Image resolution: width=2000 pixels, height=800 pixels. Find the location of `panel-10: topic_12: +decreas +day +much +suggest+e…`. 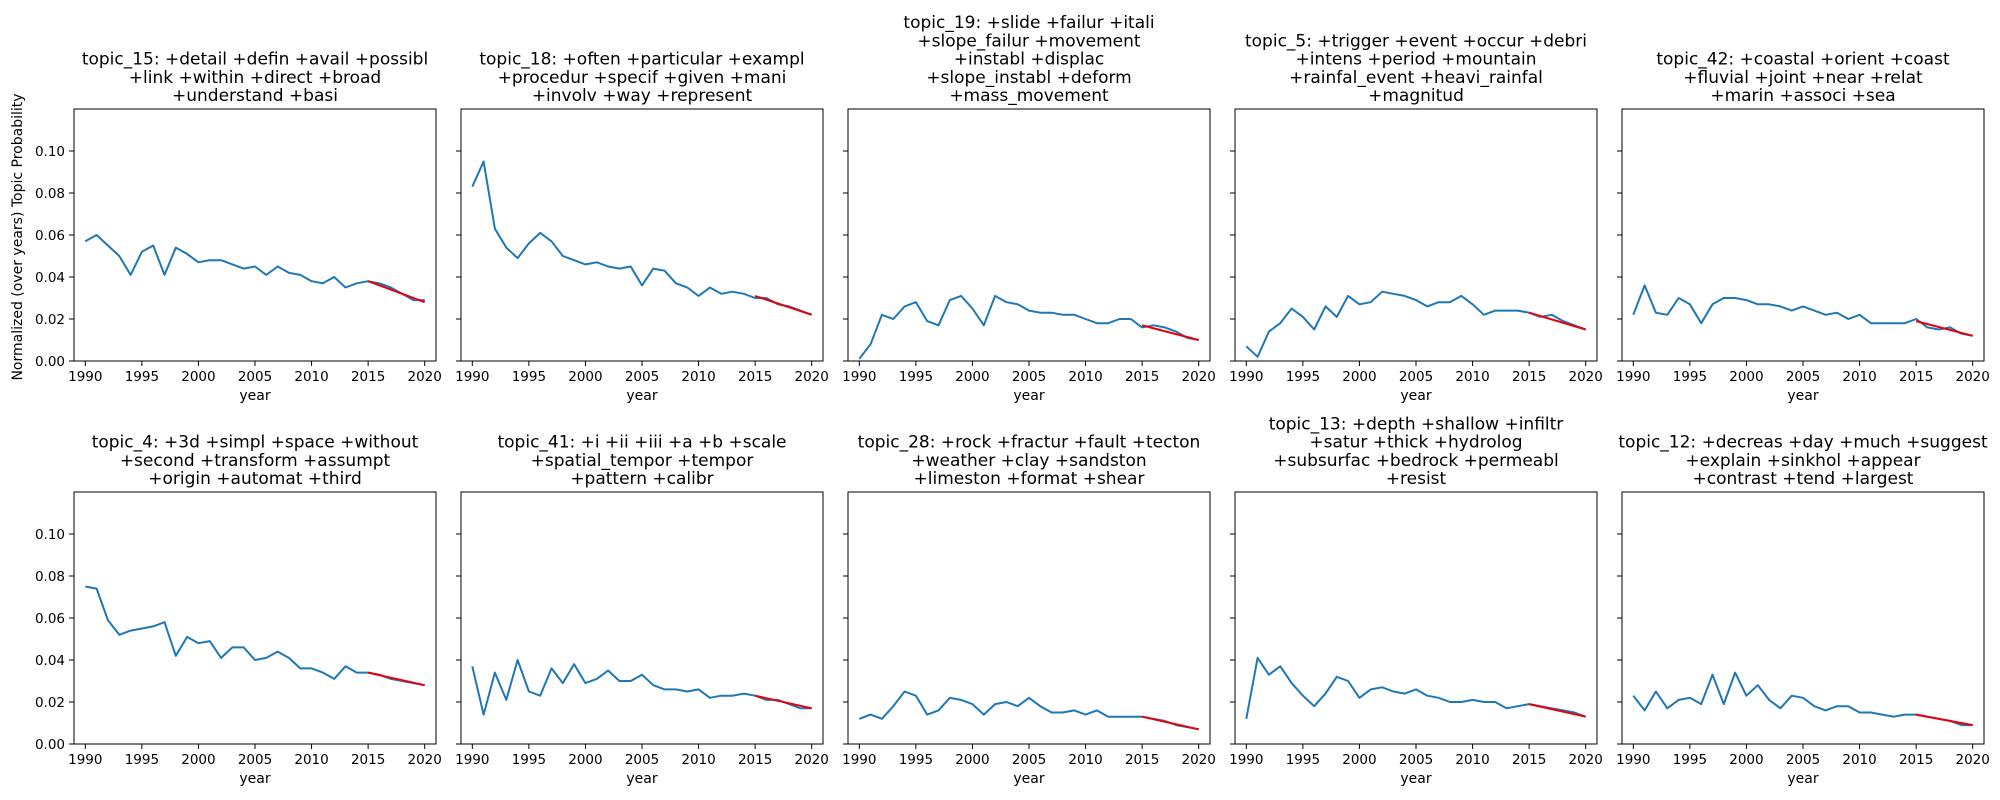

panel-10: topic_12: +decreas +day +much +suggest+e… is located at coordinates (1803, 610).